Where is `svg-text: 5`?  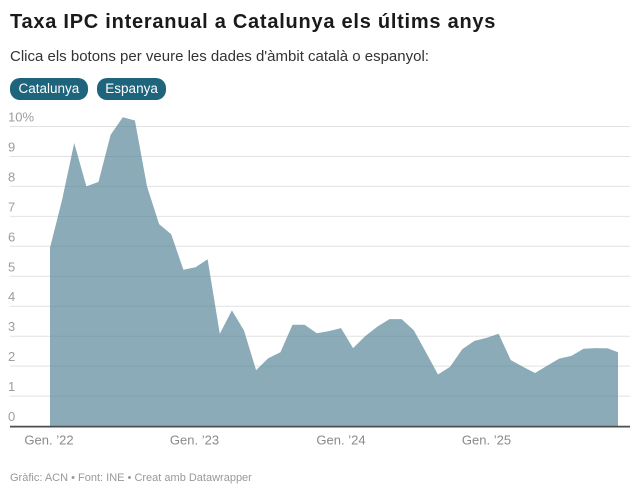
svg-text: 5 is located at coordinates (11, 266).